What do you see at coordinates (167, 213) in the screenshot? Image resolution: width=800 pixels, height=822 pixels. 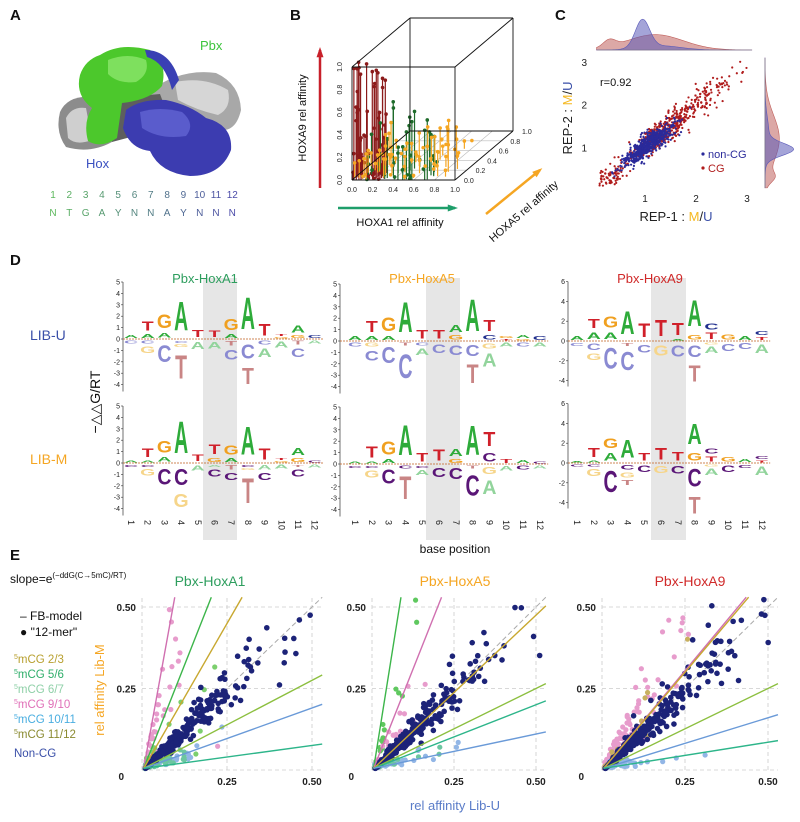 I see `sequence-letter: A` at bounding box center [167, 213].